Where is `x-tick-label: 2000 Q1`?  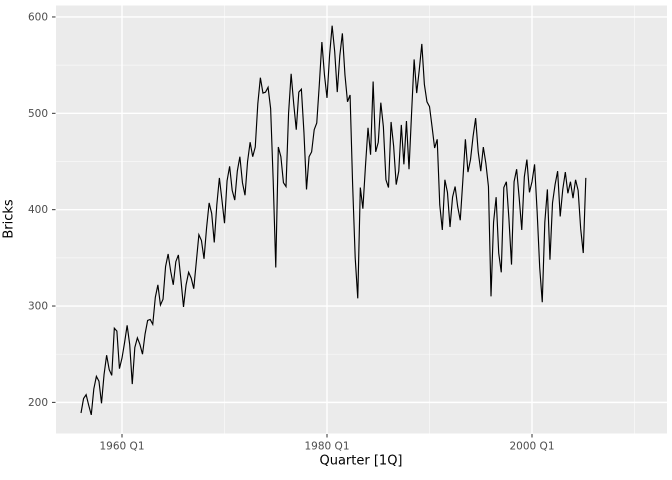 x-tick-label: 2000 Q1 is located at coordinates (532, 447).